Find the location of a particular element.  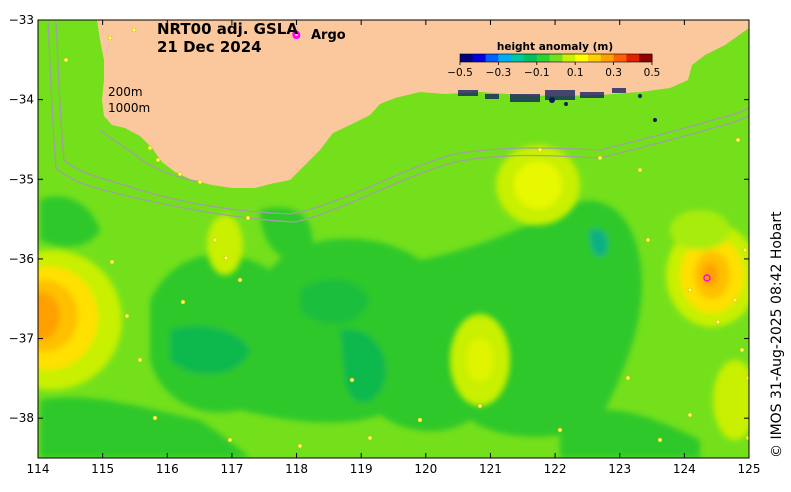

colorbar-swatches is located at coordinates (556, 58).